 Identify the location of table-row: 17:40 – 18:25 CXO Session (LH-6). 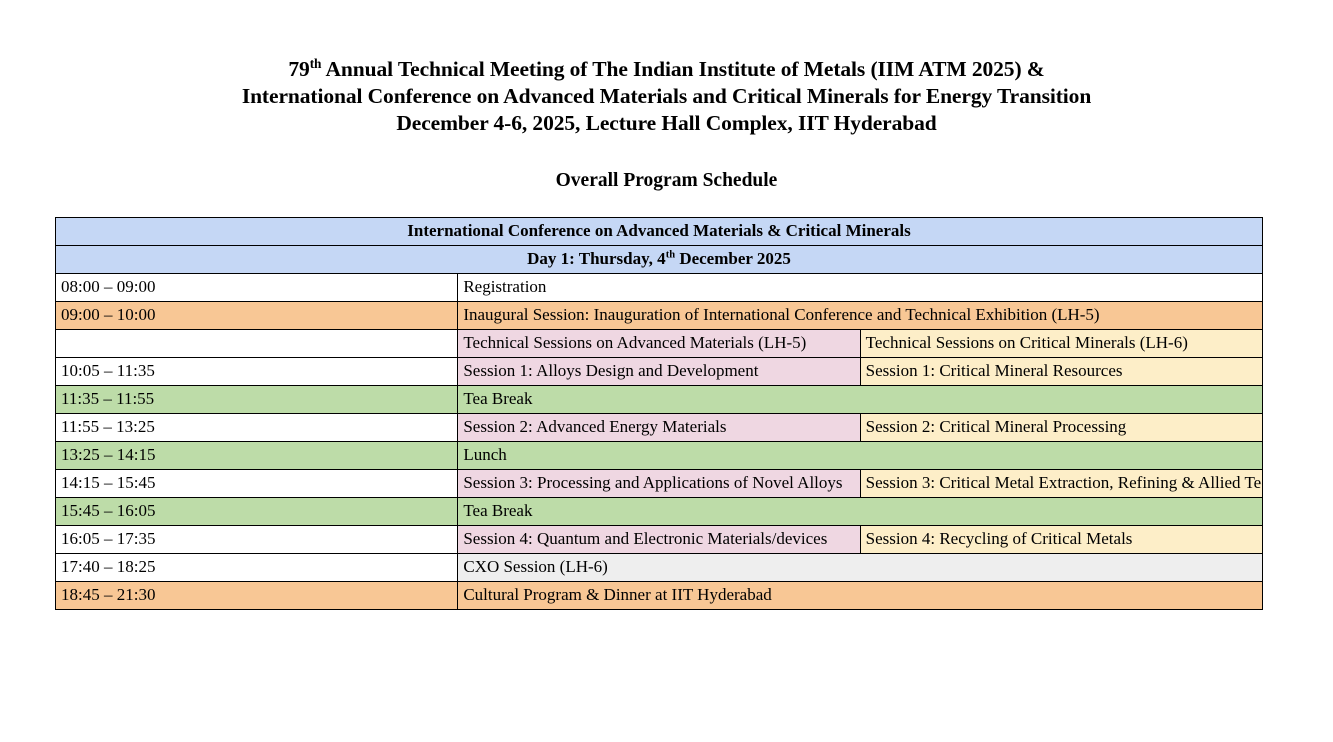
(658, 567).